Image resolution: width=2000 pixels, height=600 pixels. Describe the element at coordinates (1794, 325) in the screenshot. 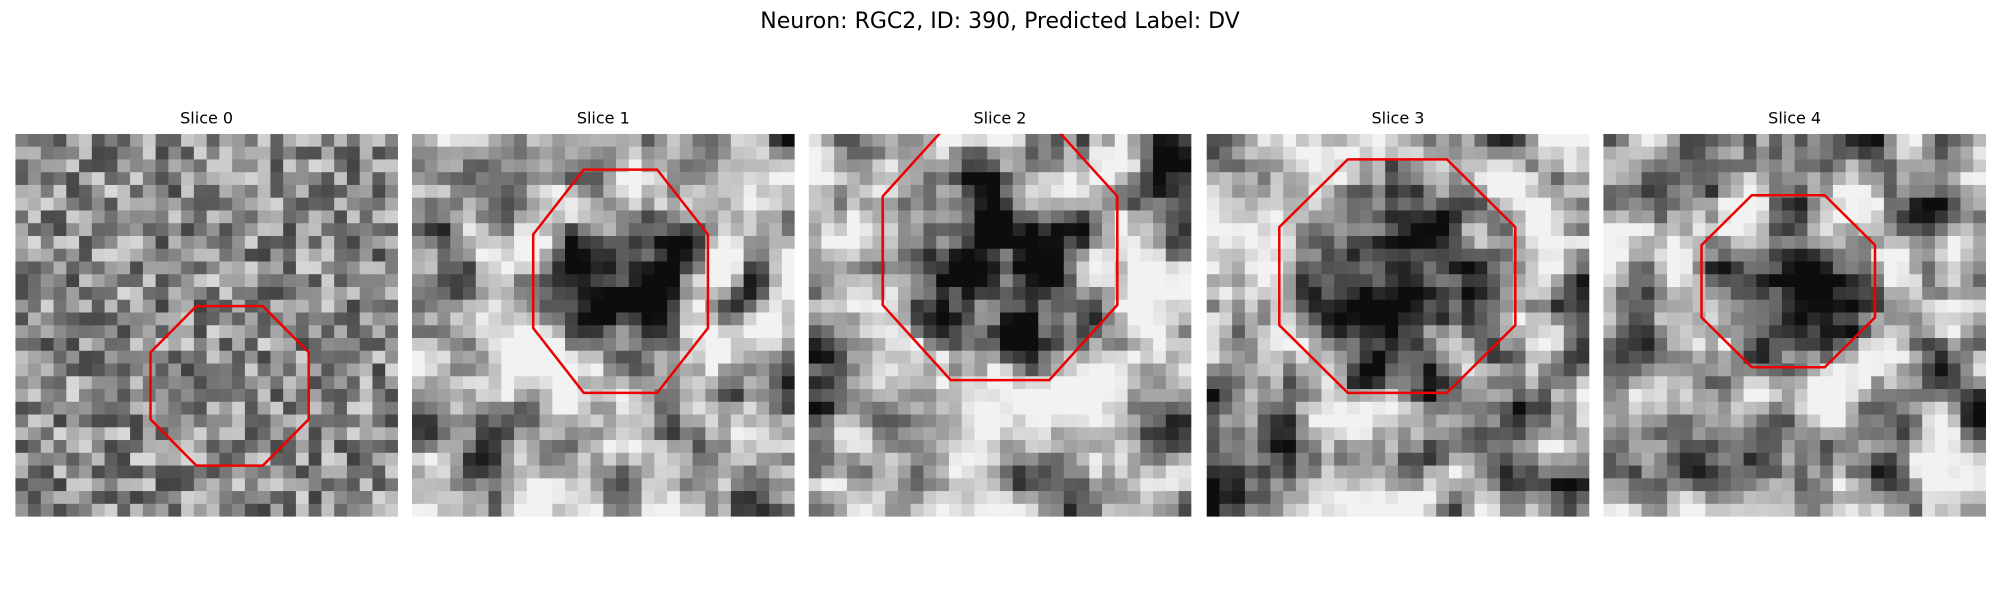

I see `image-panel` at that location.